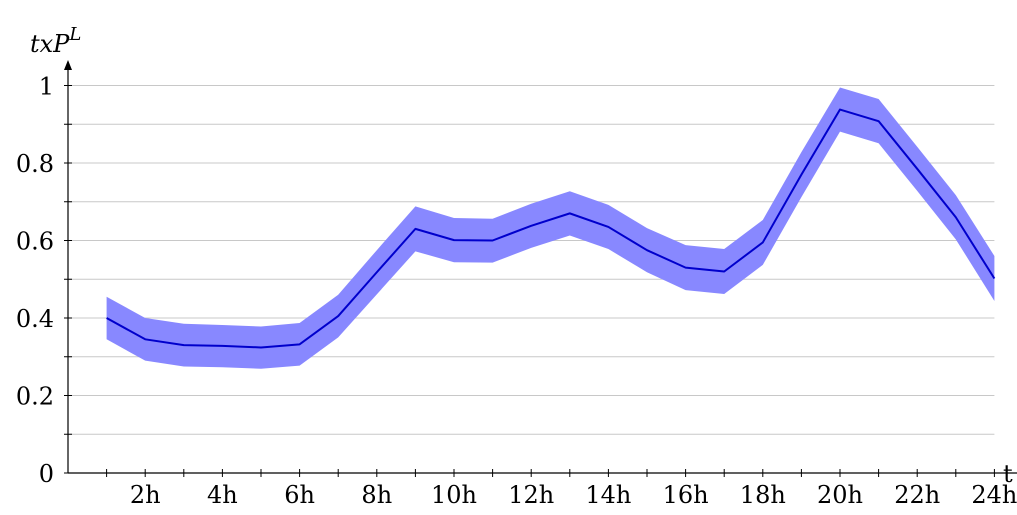 The image size is (1017, 515). I want to click on y-axis-label-main: txP, so click(50, 44).